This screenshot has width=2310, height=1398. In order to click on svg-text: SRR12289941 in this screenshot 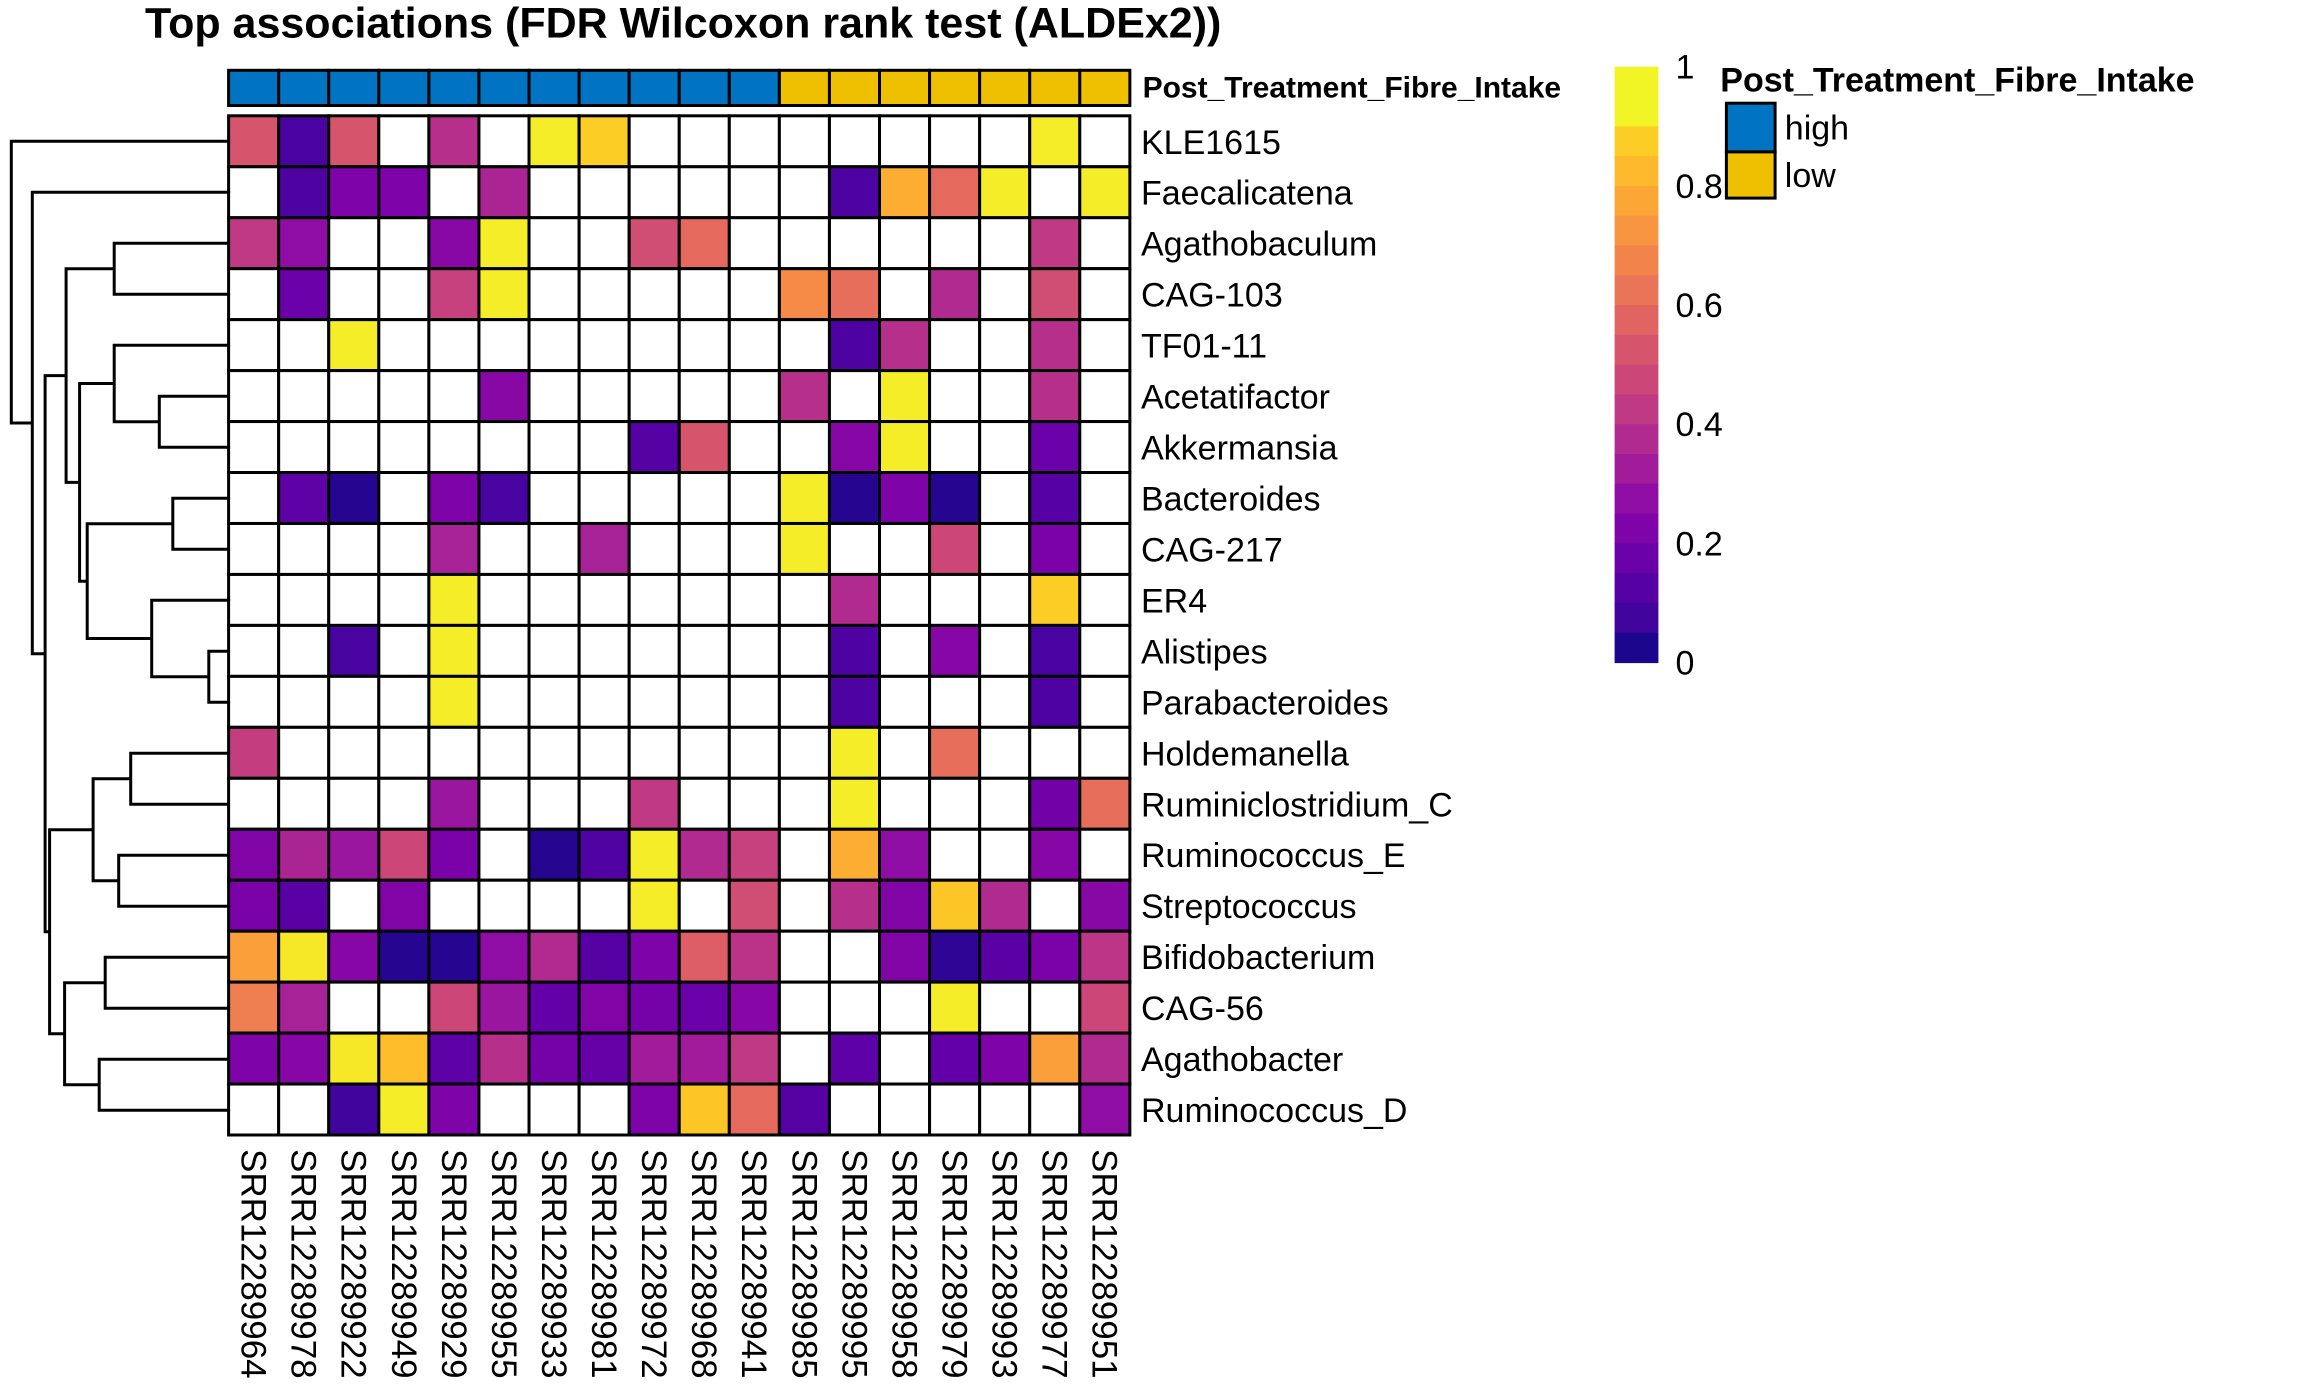, I will do `click(753, 1264)`.